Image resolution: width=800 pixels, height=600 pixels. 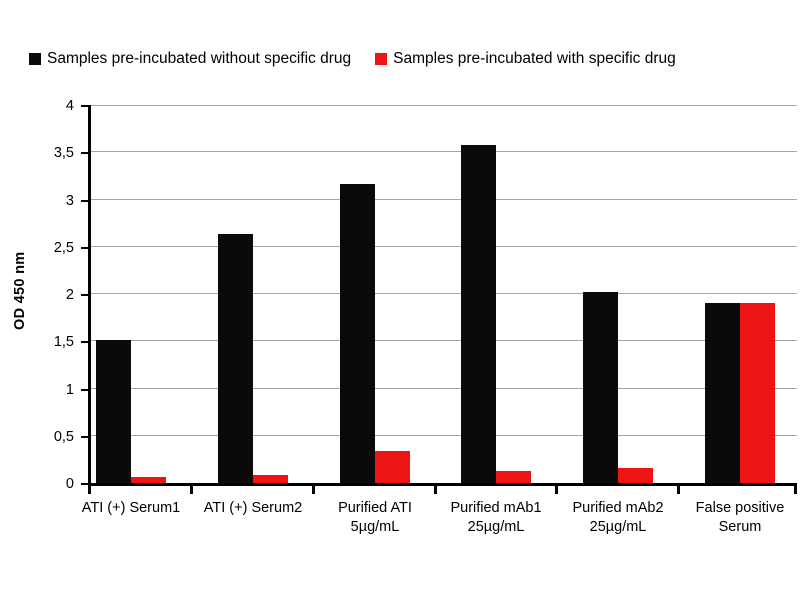 What do you see at coordinates (63, 342) in the screenshot?
I see `y-tick-label: 1,5` at bounding box center [63, 342].